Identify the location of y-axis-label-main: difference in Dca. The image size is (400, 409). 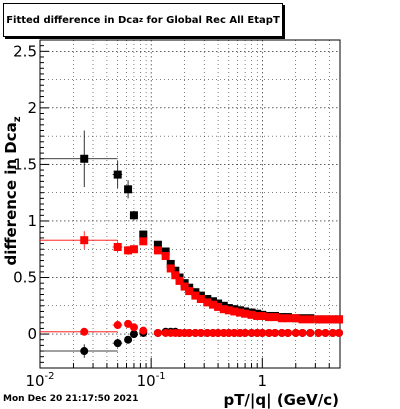
(11, 193).